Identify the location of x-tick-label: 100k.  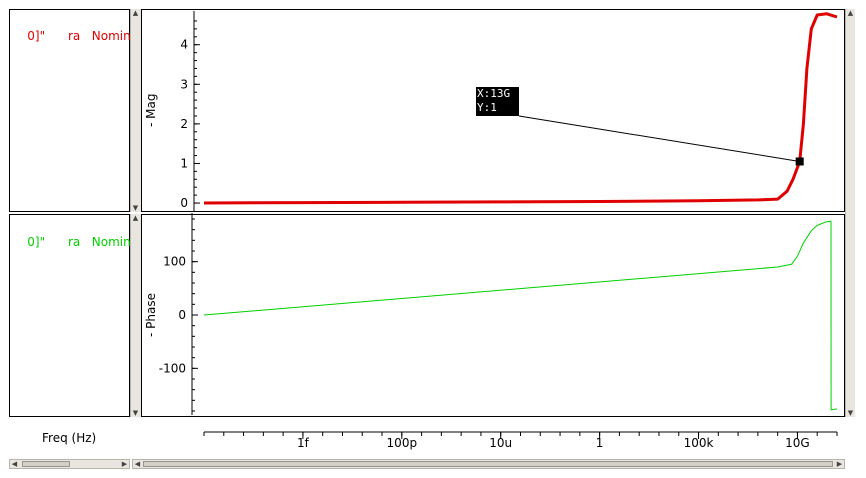
(699, 443).